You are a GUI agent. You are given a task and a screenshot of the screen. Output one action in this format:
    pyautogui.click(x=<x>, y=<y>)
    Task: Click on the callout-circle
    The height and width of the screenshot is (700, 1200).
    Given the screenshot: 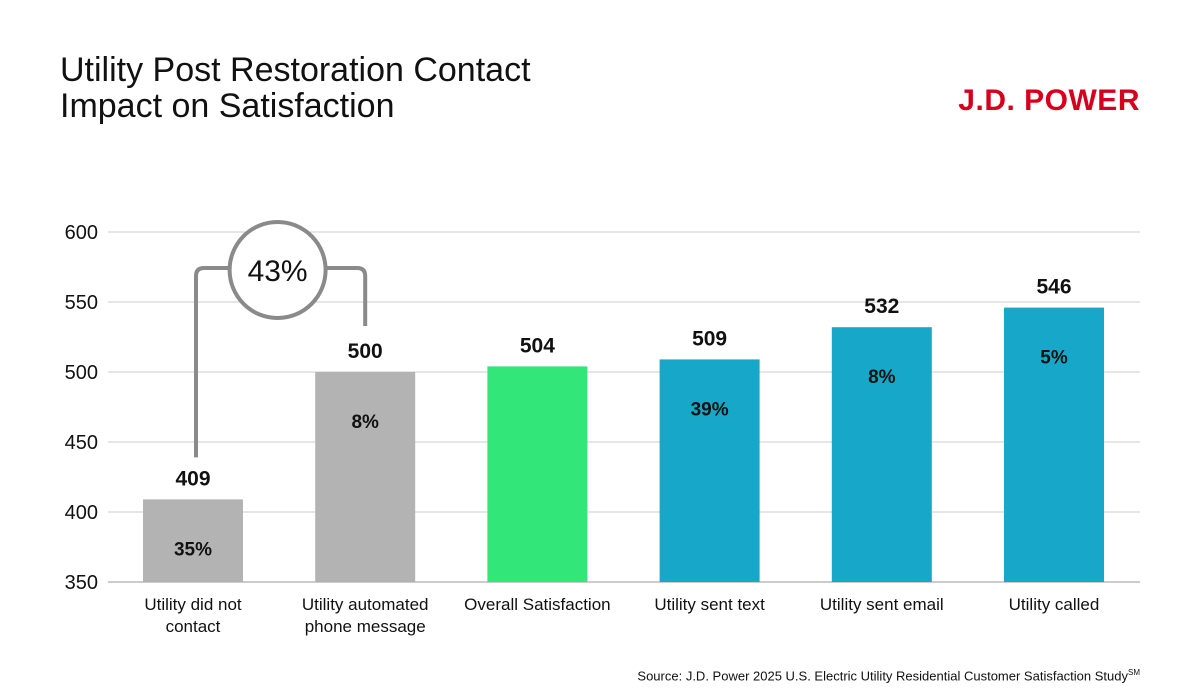 What is the action you would take?
    pyautogui.click(x=277, y=270)
    